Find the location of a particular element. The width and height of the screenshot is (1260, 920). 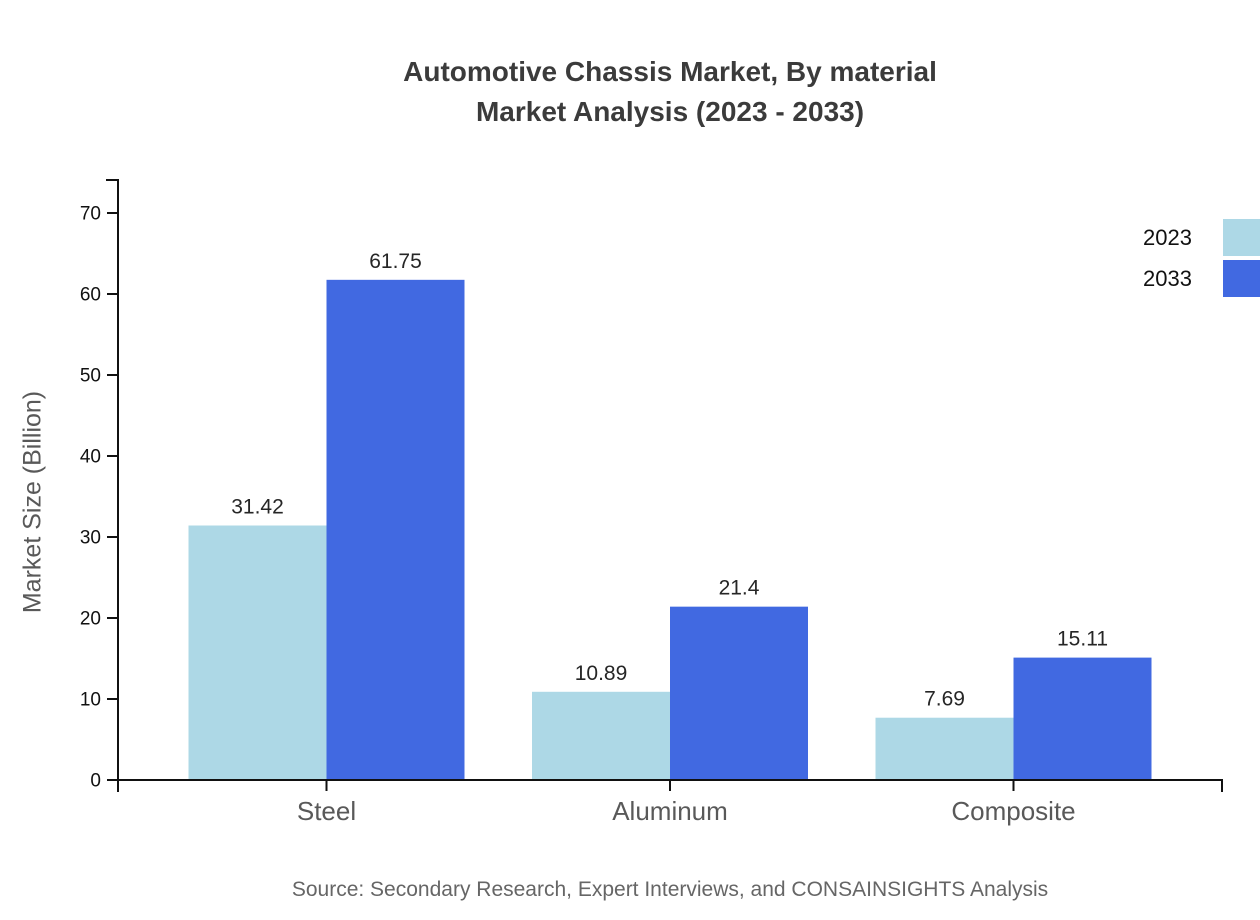

chart-legend: 2023 2033 is located at coordinates (1201, 258).